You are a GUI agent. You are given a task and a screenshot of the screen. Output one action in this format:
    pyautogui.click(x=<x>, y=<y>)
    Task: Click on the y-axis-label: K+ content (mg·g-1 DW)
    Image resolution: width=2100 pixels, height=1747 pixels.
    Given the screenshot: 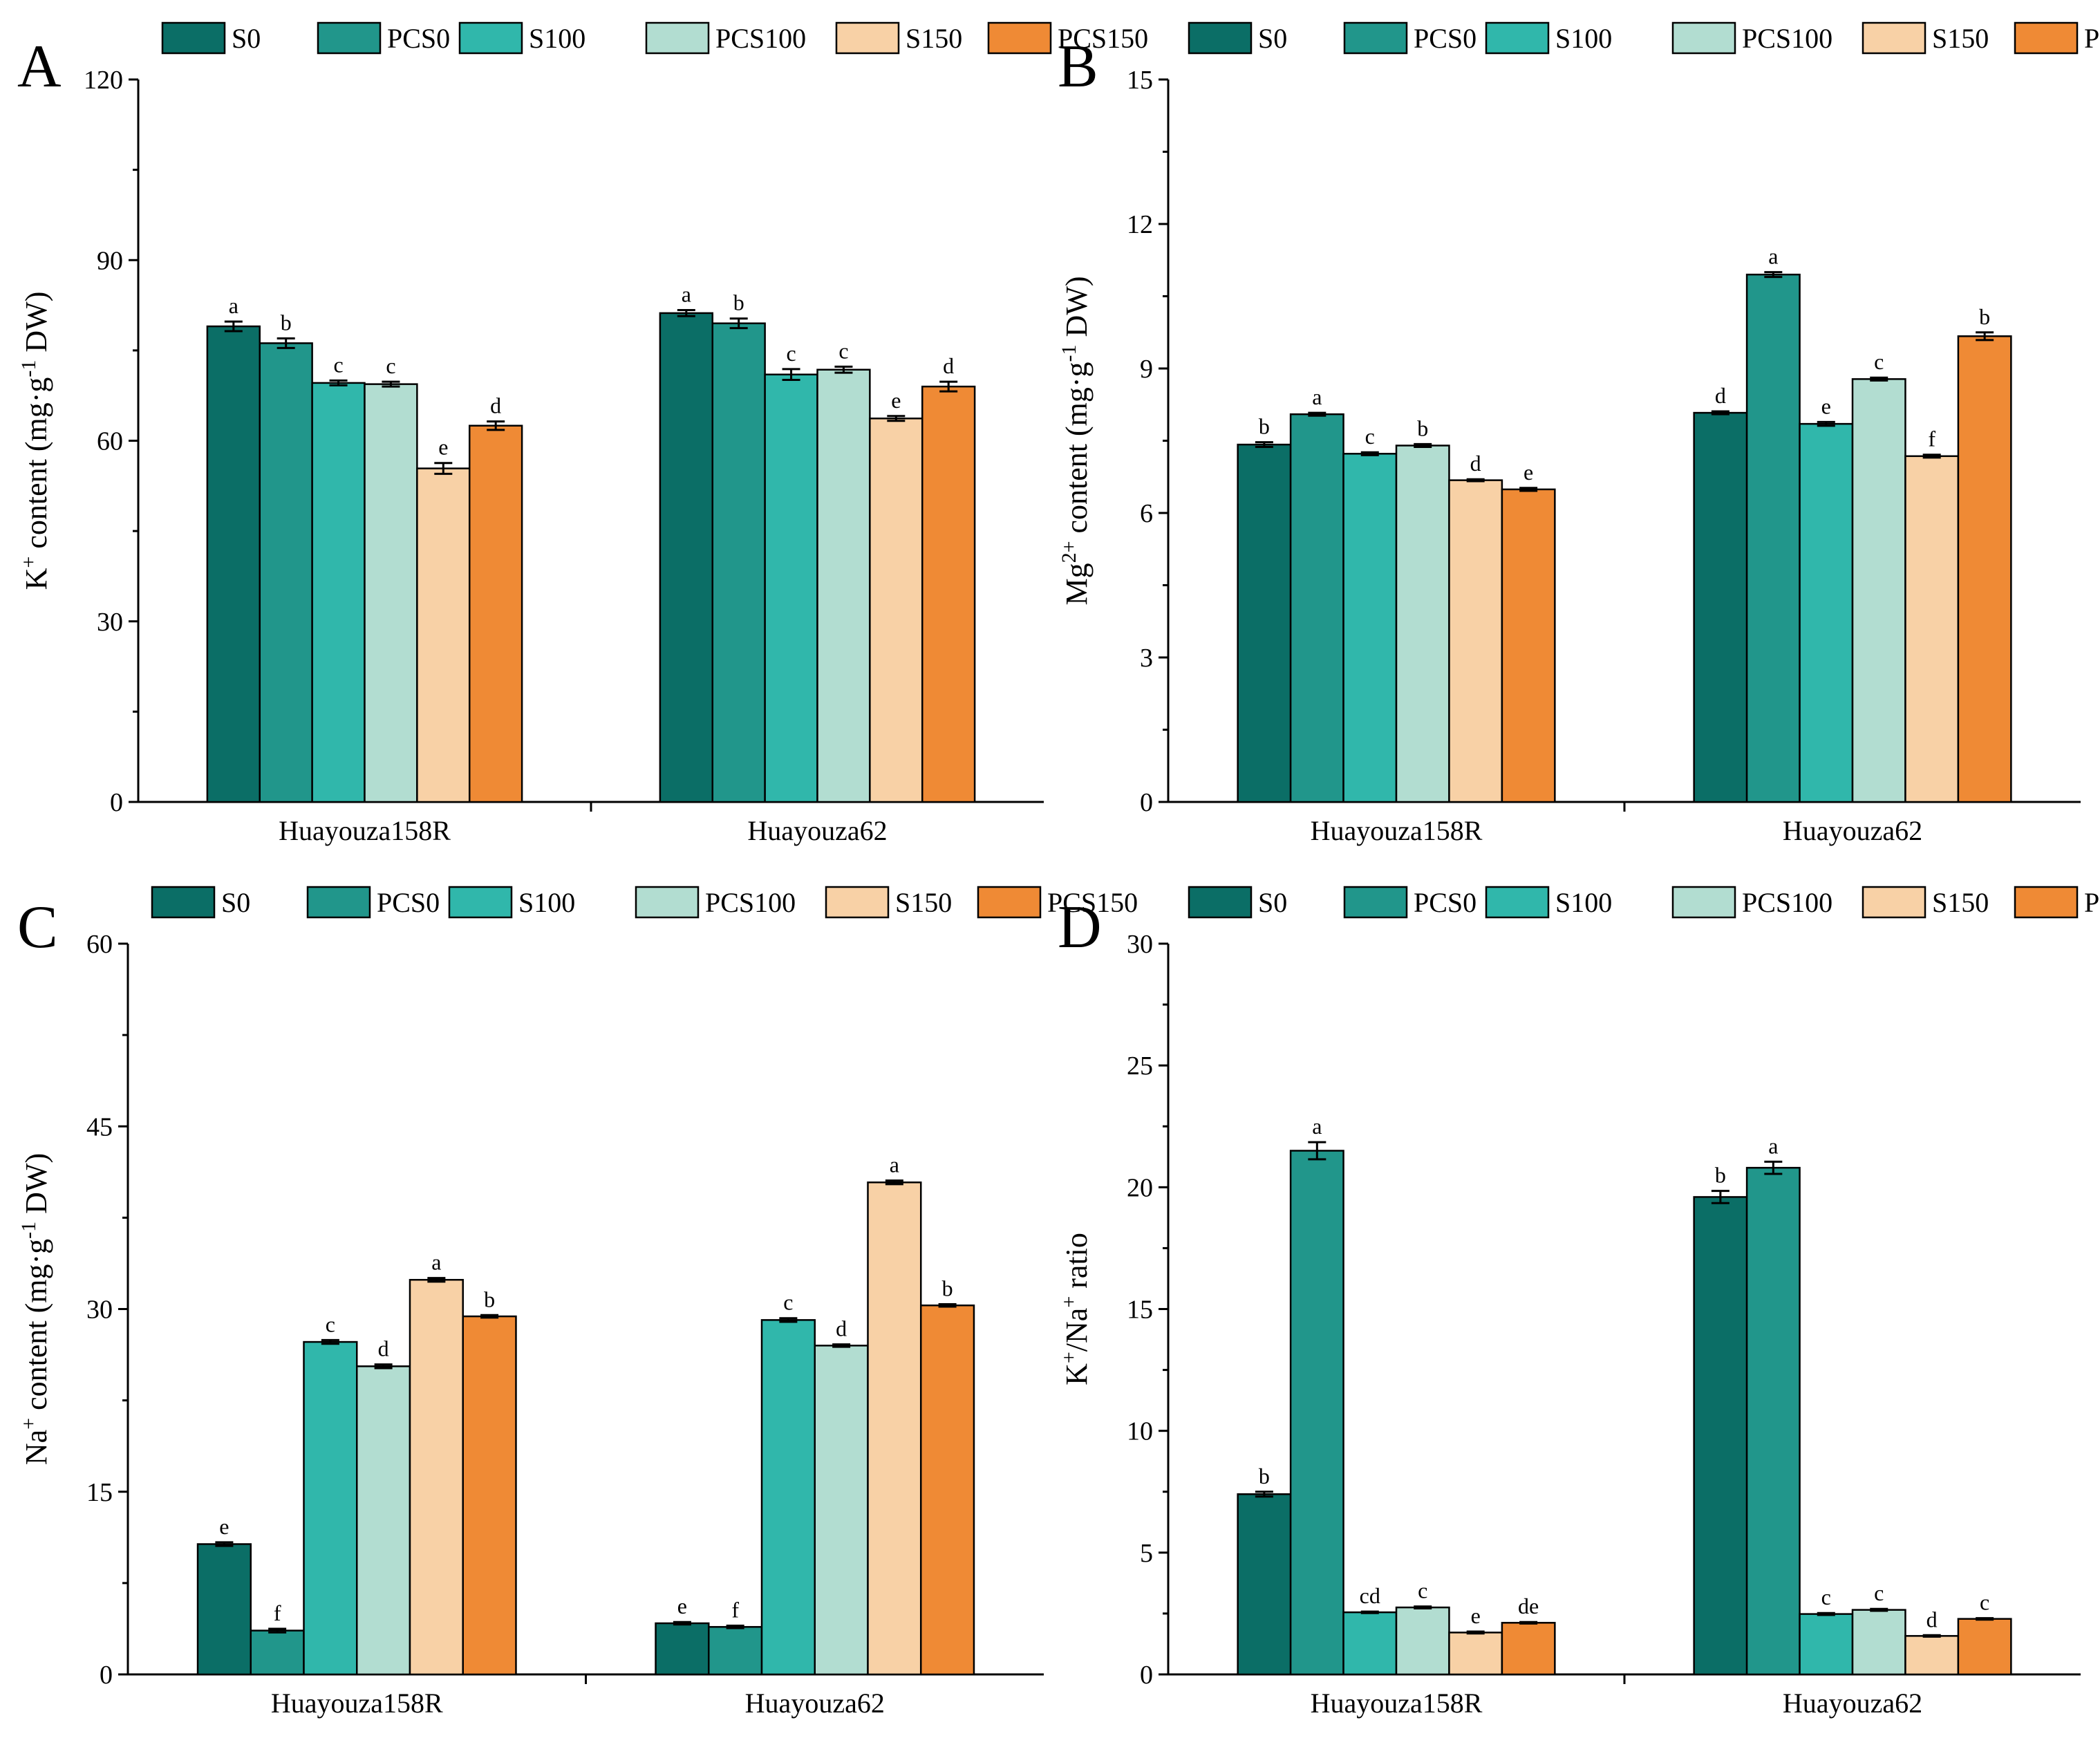 What is the action you would take?
    pyautogui.click(x=35, y=441)
    